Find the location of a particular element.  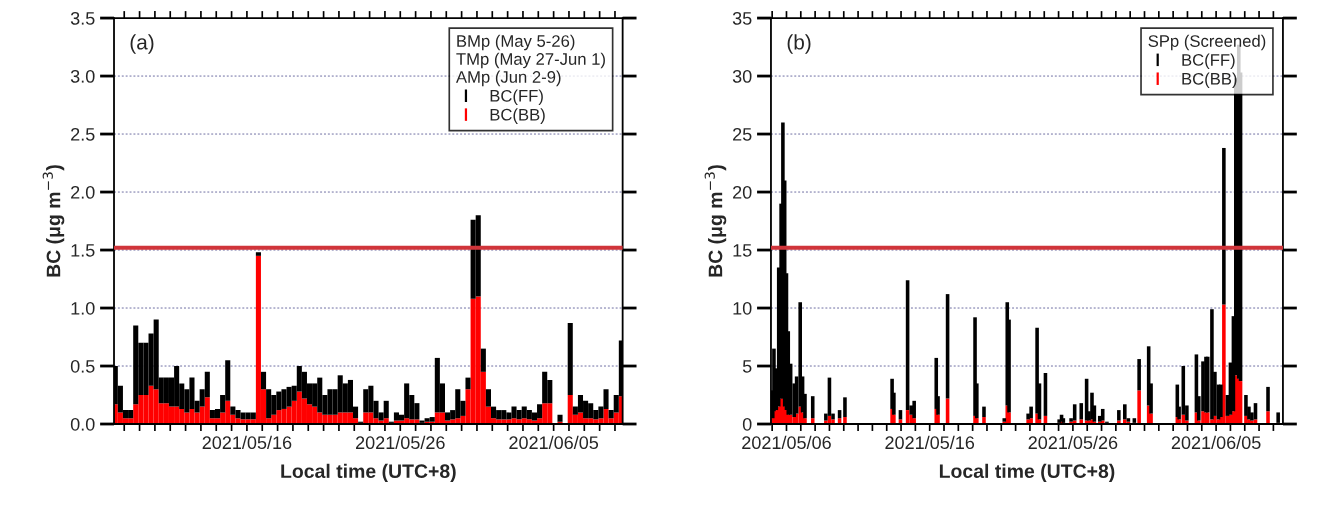

y-tick-label: 30 is located at coordinates (742, 76).